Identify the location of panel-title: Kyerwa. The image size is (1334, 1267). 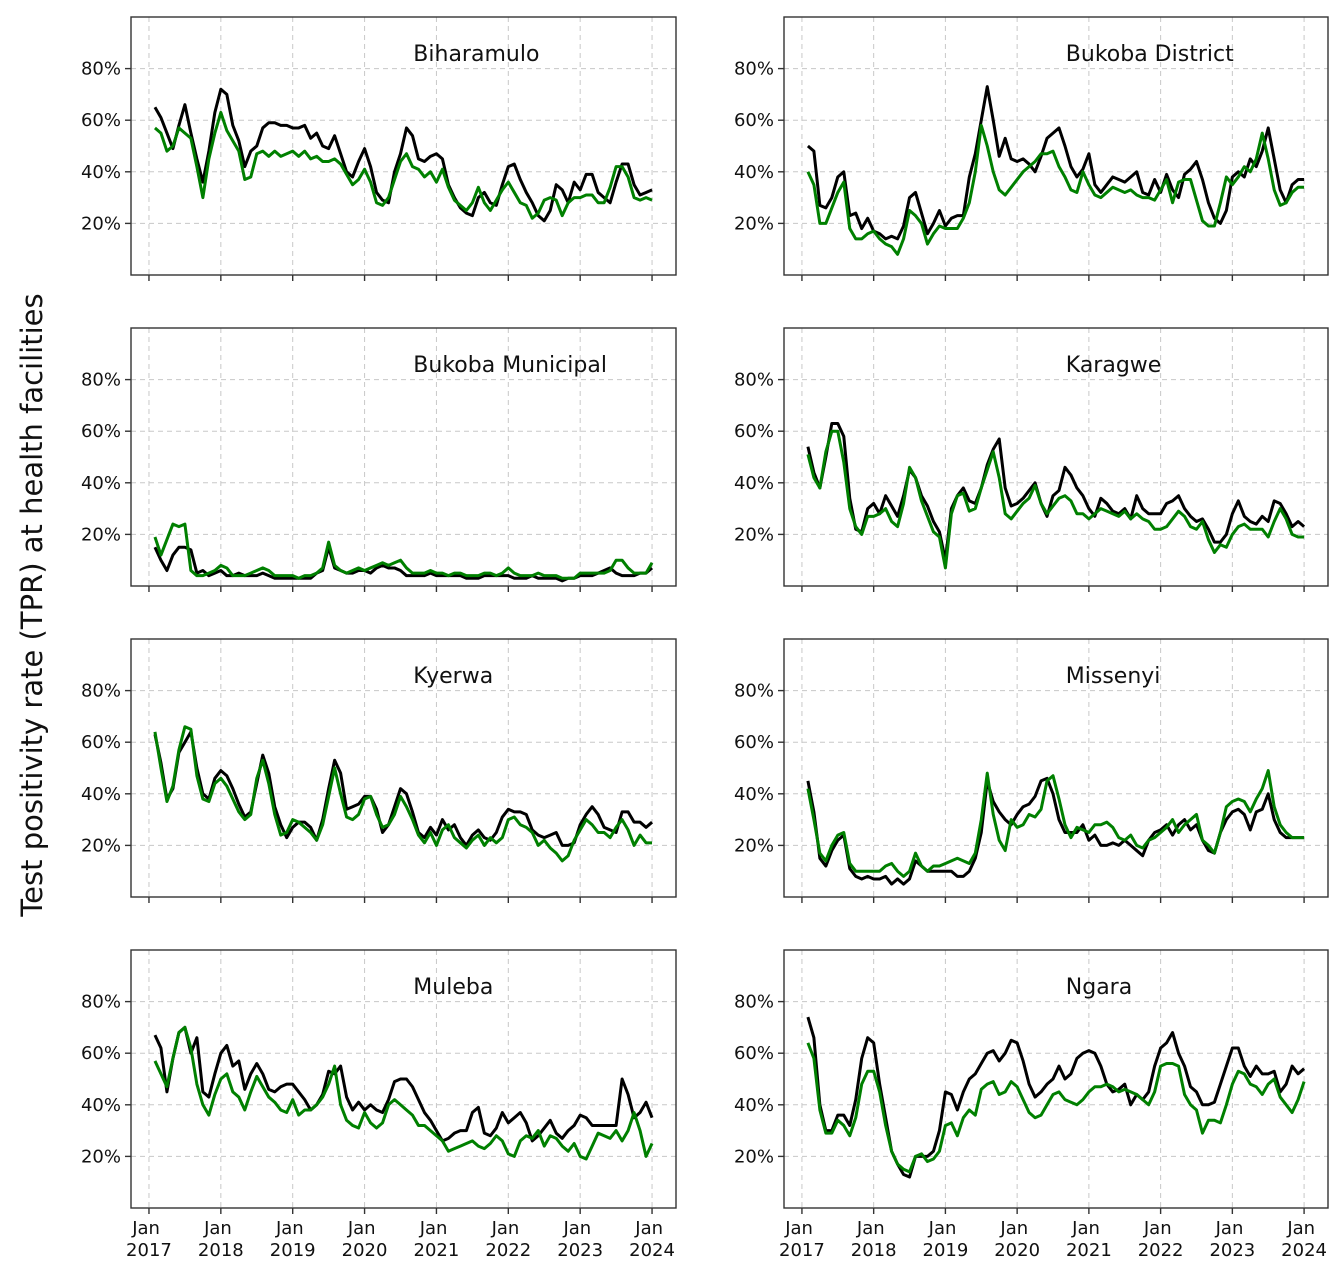
(453, 676).